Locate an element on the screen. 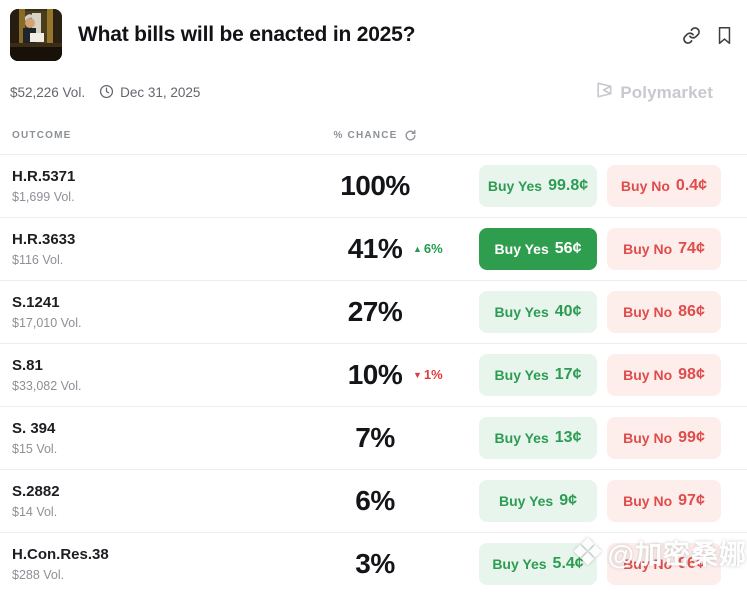 Image resolution: width=747 pixels, height=595 pixels. outcome-name: S. 394 is located at coordinates (34, 428).